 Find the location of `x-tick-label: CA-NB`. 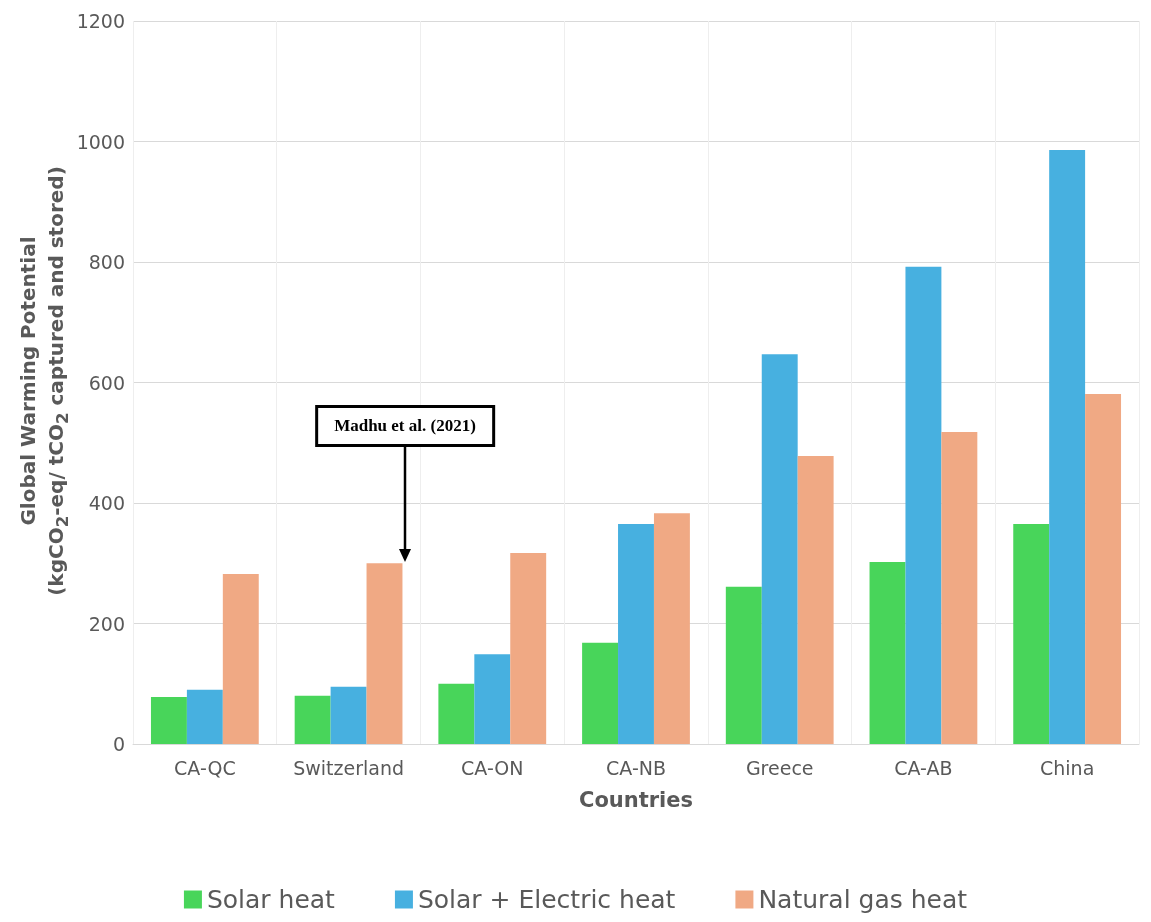

x-tick-label: CA-NB is located at coordinates (636, 767).